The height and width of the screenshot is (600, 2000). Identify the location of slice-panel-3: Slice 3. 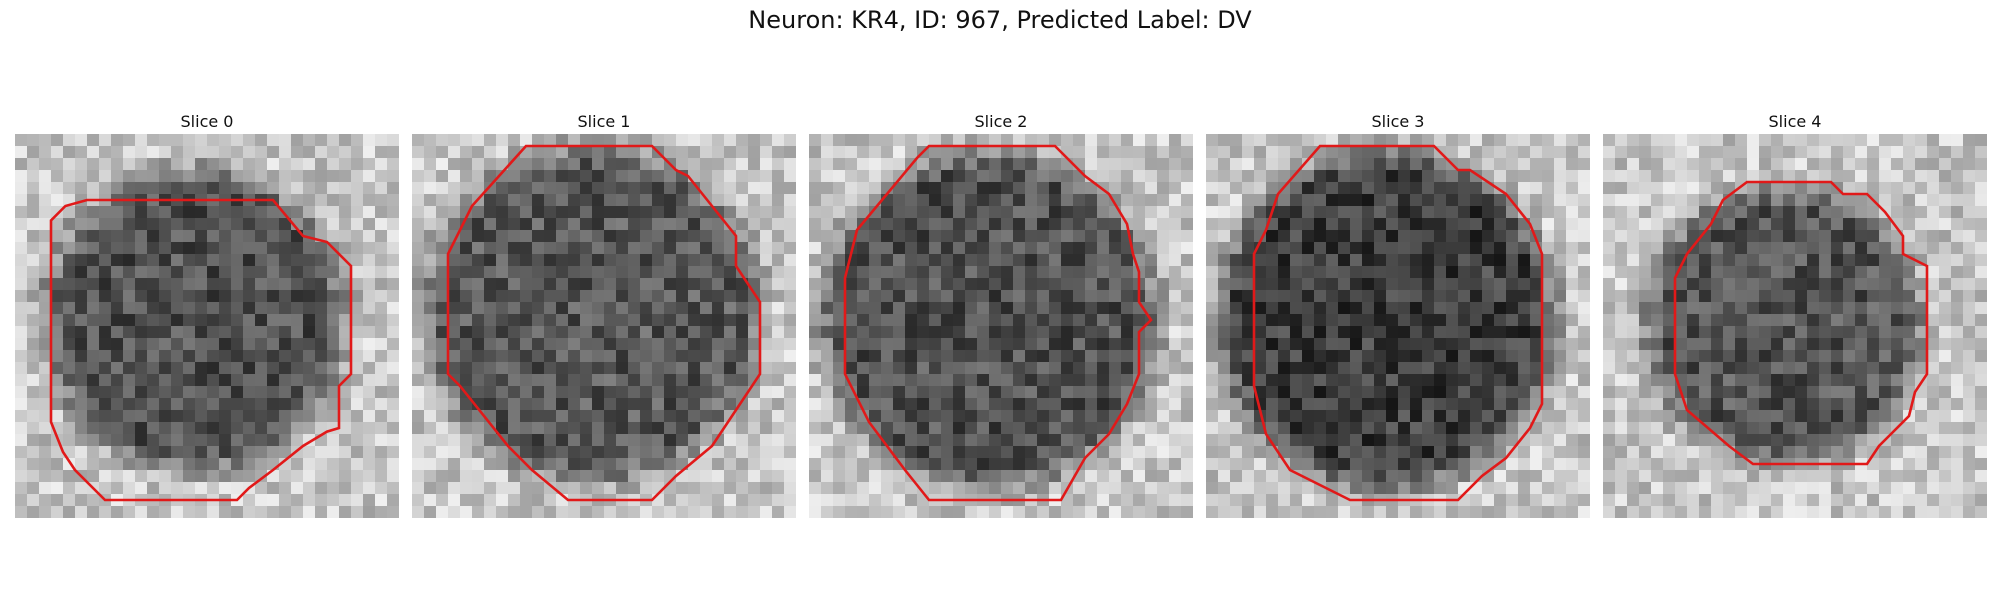
(1398, 314).